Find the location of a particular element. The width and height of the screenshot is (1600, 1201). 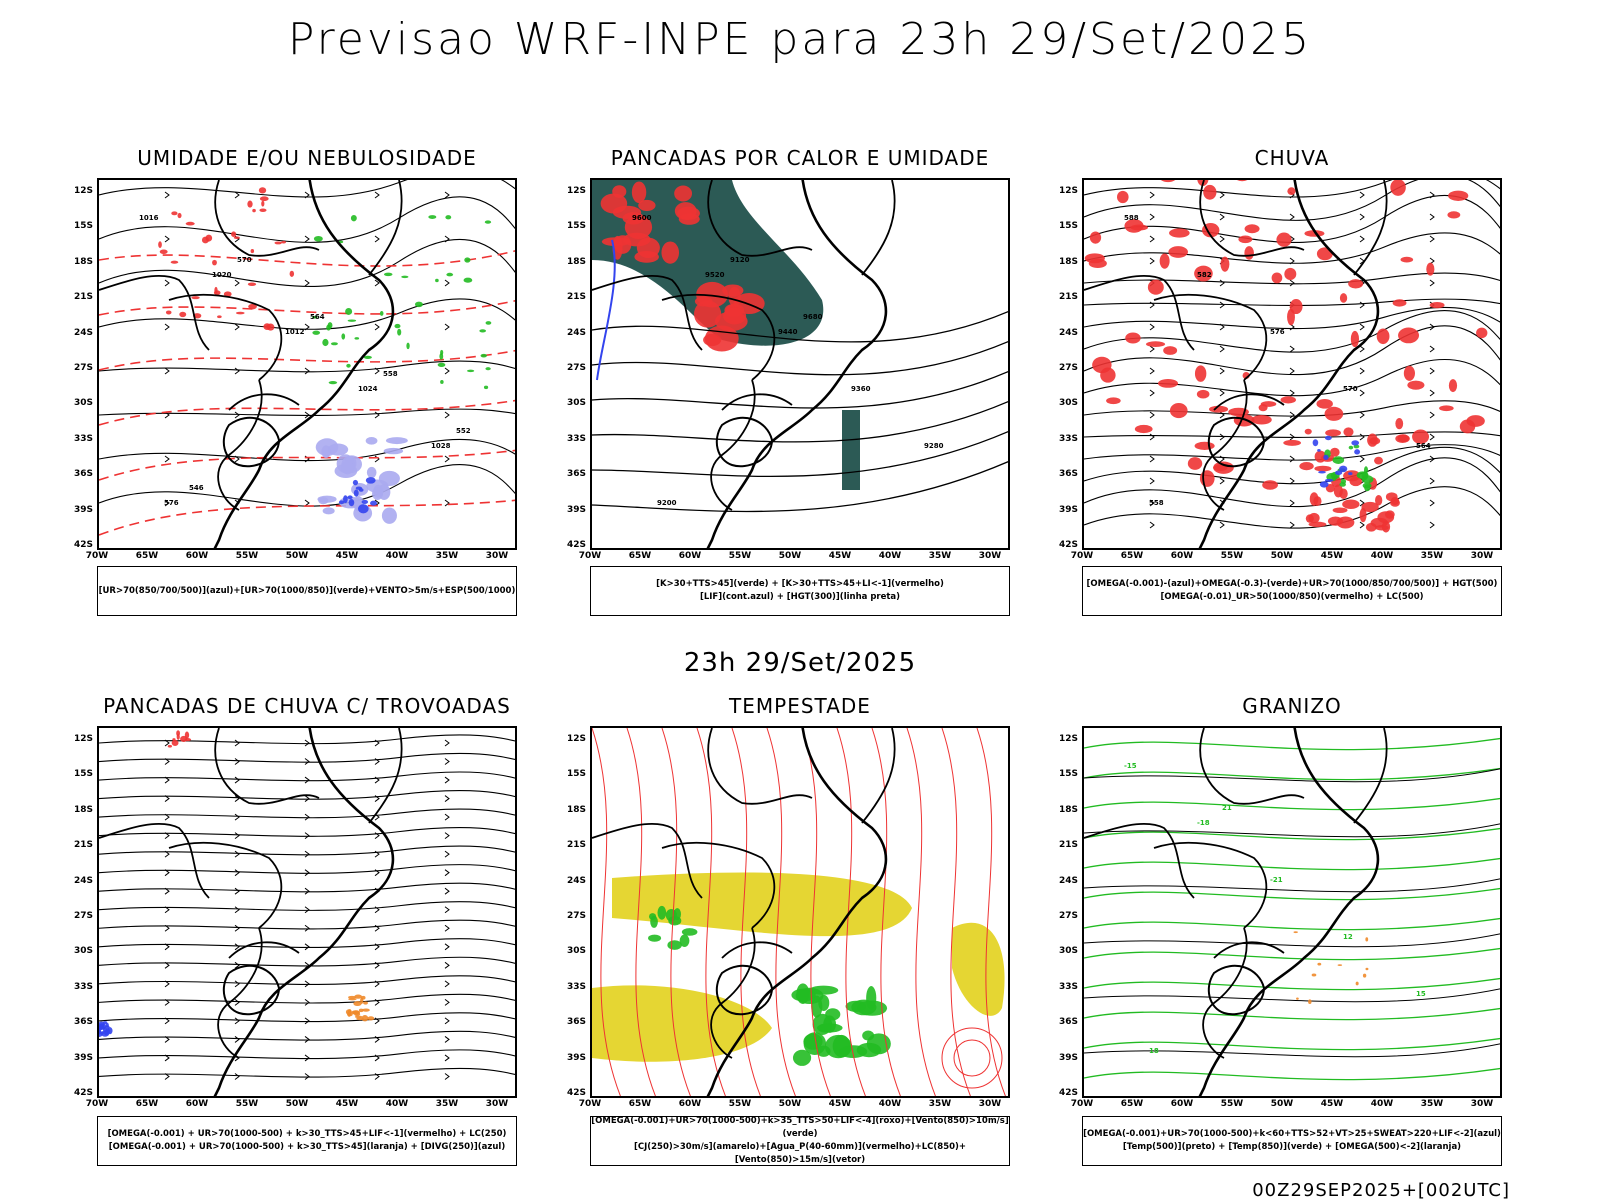

contour-label: 582 is located at coordinates (1204, 275).